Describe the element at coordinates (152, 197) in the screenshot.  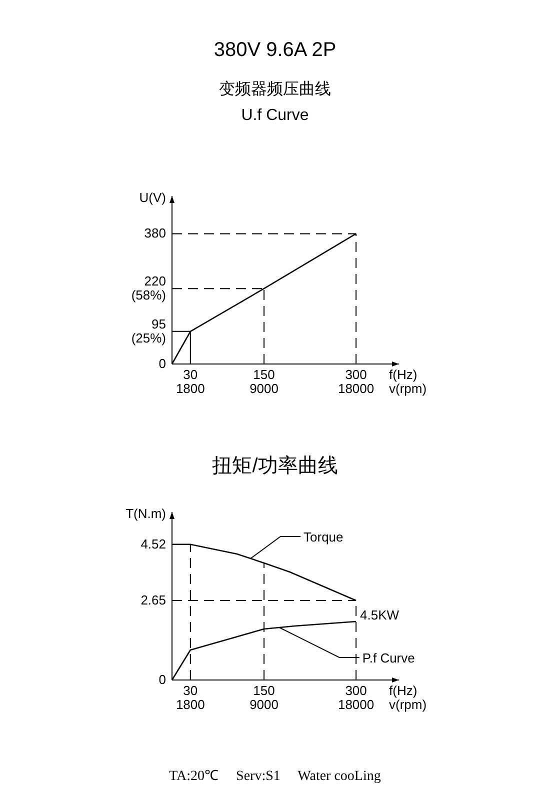
I see `y-axis-title: U(V)` at that location.